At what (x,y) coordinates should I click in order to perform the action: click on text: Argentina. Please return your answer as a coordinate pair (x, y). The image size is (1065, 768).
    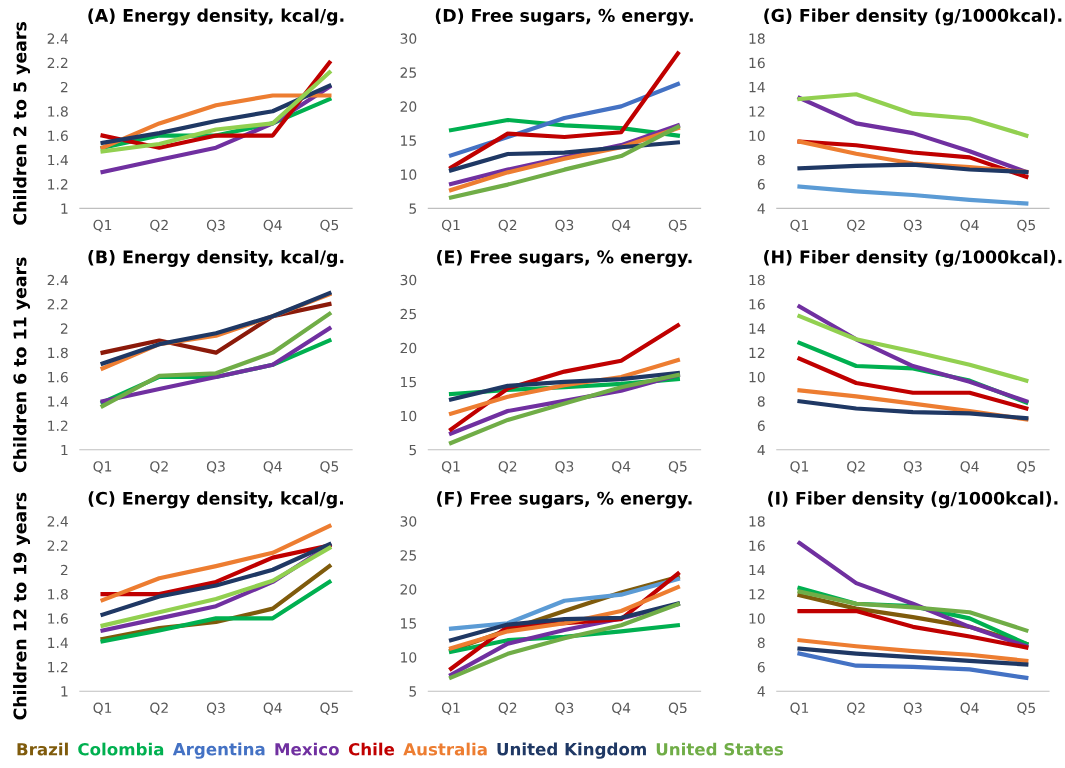
    Looking at the image, I should click on (218, 750).